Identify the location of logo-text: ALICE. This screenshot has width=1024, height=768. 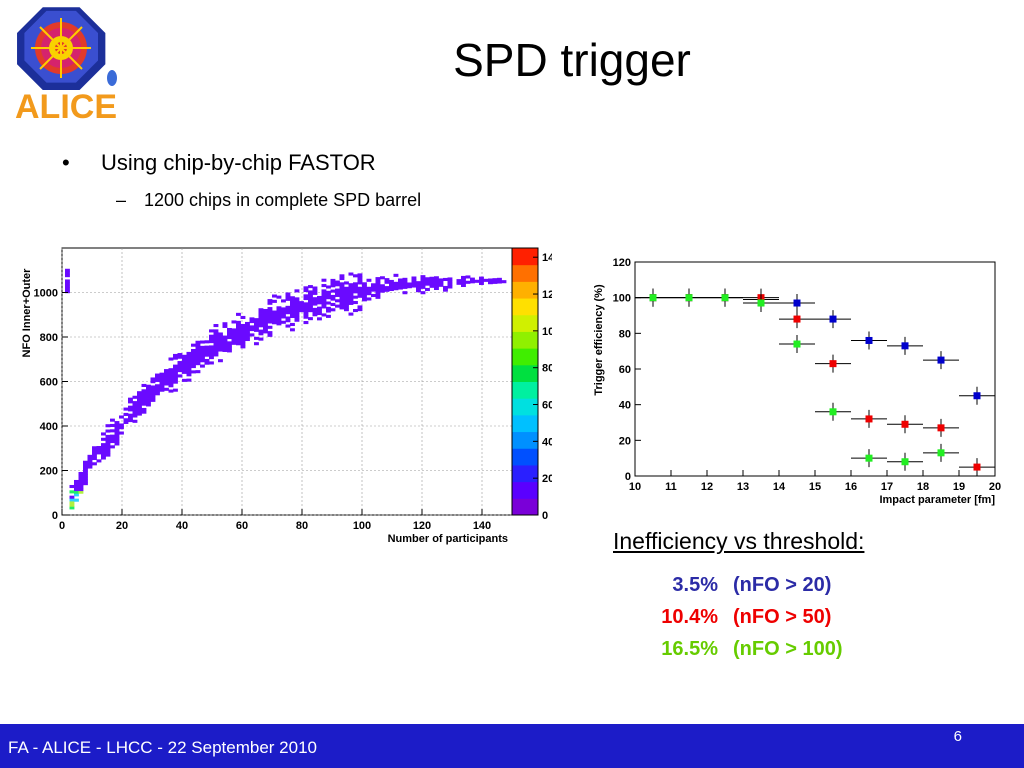
(66, 105).